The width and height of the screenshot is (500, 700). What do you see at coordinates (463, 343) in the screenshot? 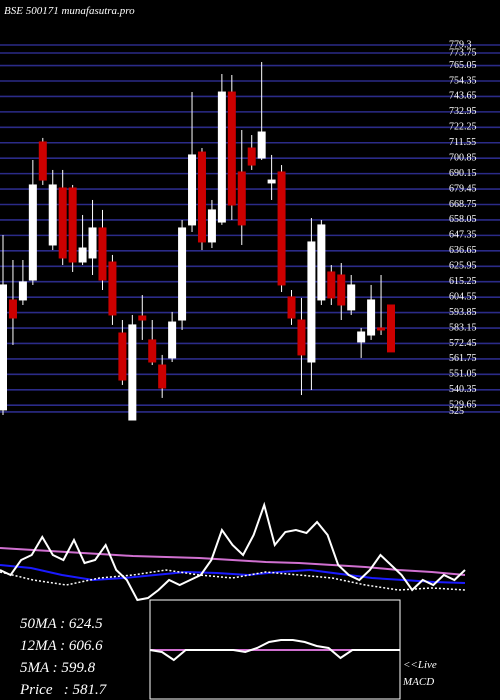
I see `y-tick-label: 572.45` at bounding box center [463, 343].